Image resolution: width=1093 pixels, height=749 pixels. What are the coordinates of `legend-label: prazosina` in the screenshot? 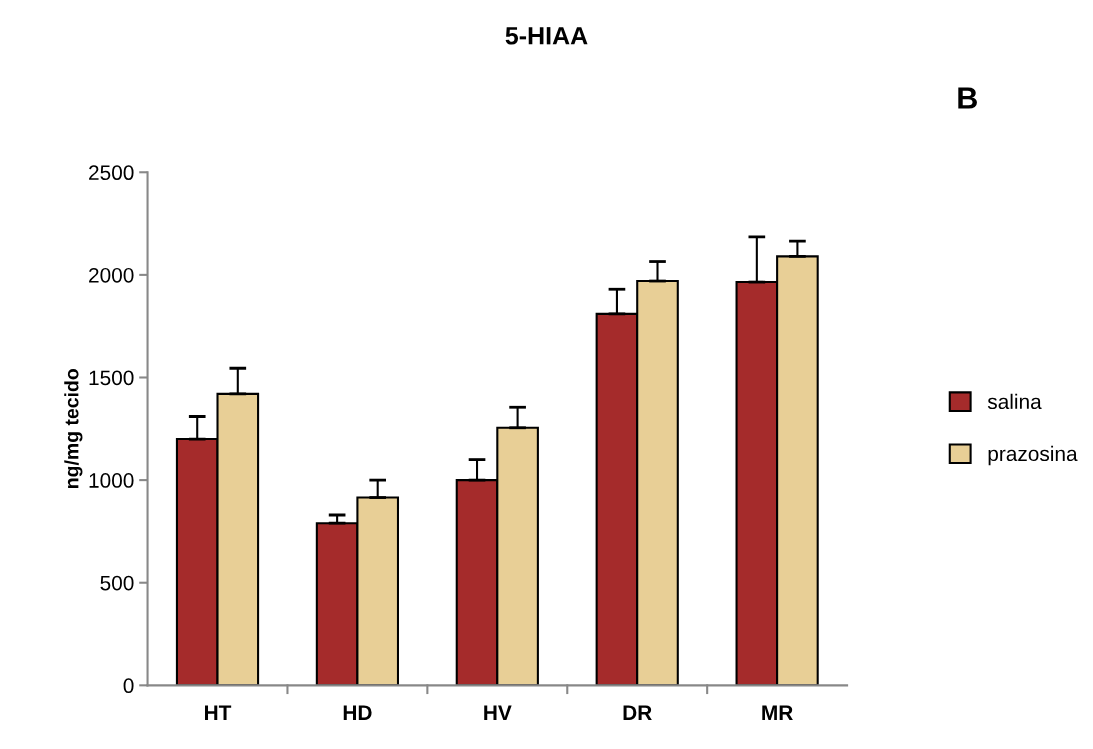 It's located at (1033, 455).